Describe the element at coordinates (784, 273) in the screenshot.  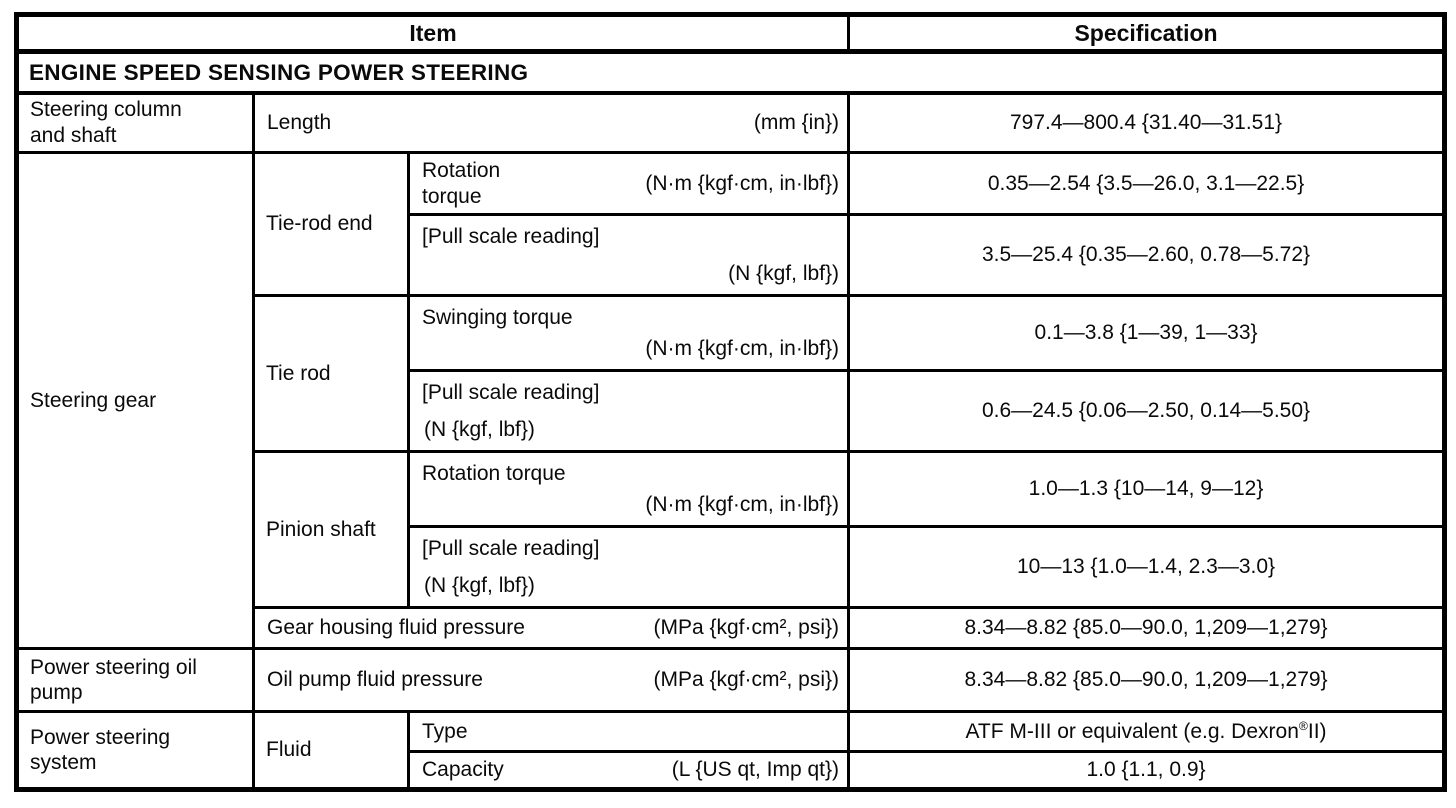
I see `item-unit-tie-rod-end-pull-scale: (N {kgf, lbf})` at that location.